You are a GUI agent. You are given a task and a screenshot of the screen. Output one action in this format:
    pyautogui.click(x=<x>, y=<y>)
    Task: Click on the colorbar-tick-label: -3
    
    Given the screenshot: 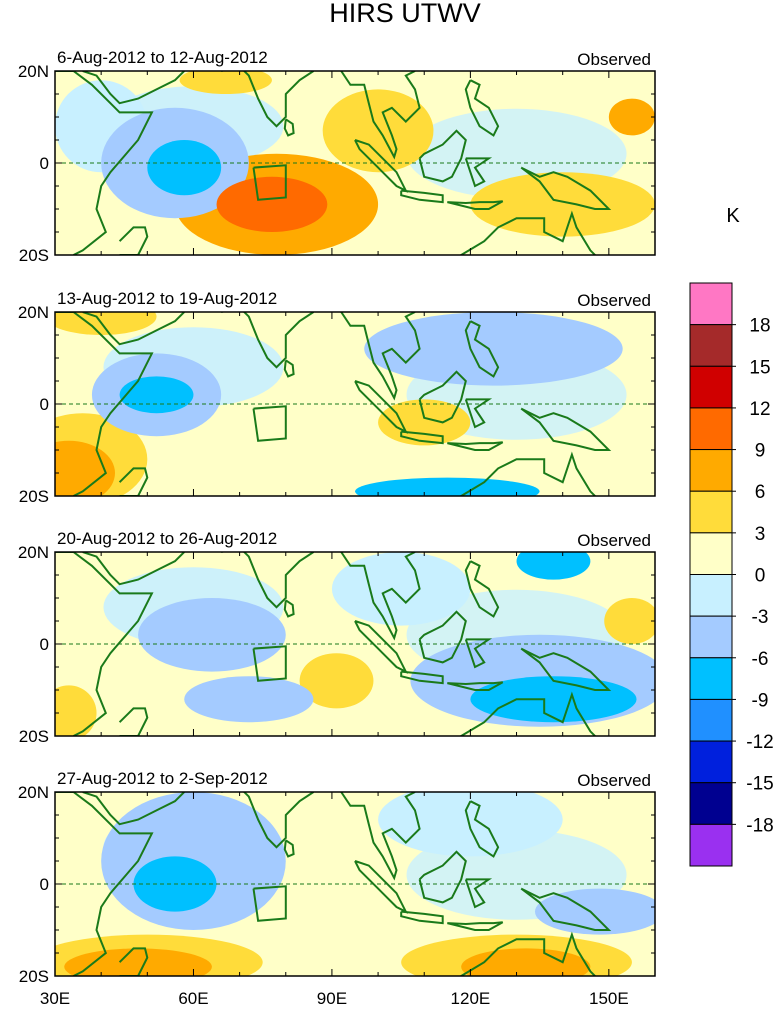 What is the action you would take?
    pyautogui.click(x=760, y=617)
    